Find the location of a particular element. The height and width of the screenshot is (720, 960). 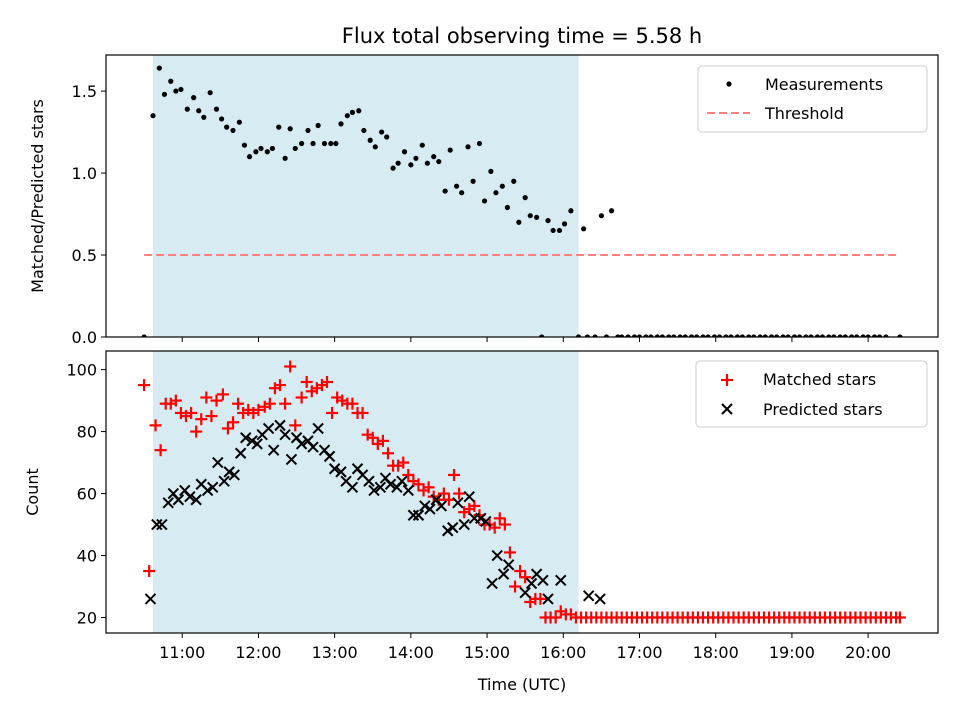

ratio-yticks: 0.0 0.5 1.0 1.5 is located at coordinates (89, 214).